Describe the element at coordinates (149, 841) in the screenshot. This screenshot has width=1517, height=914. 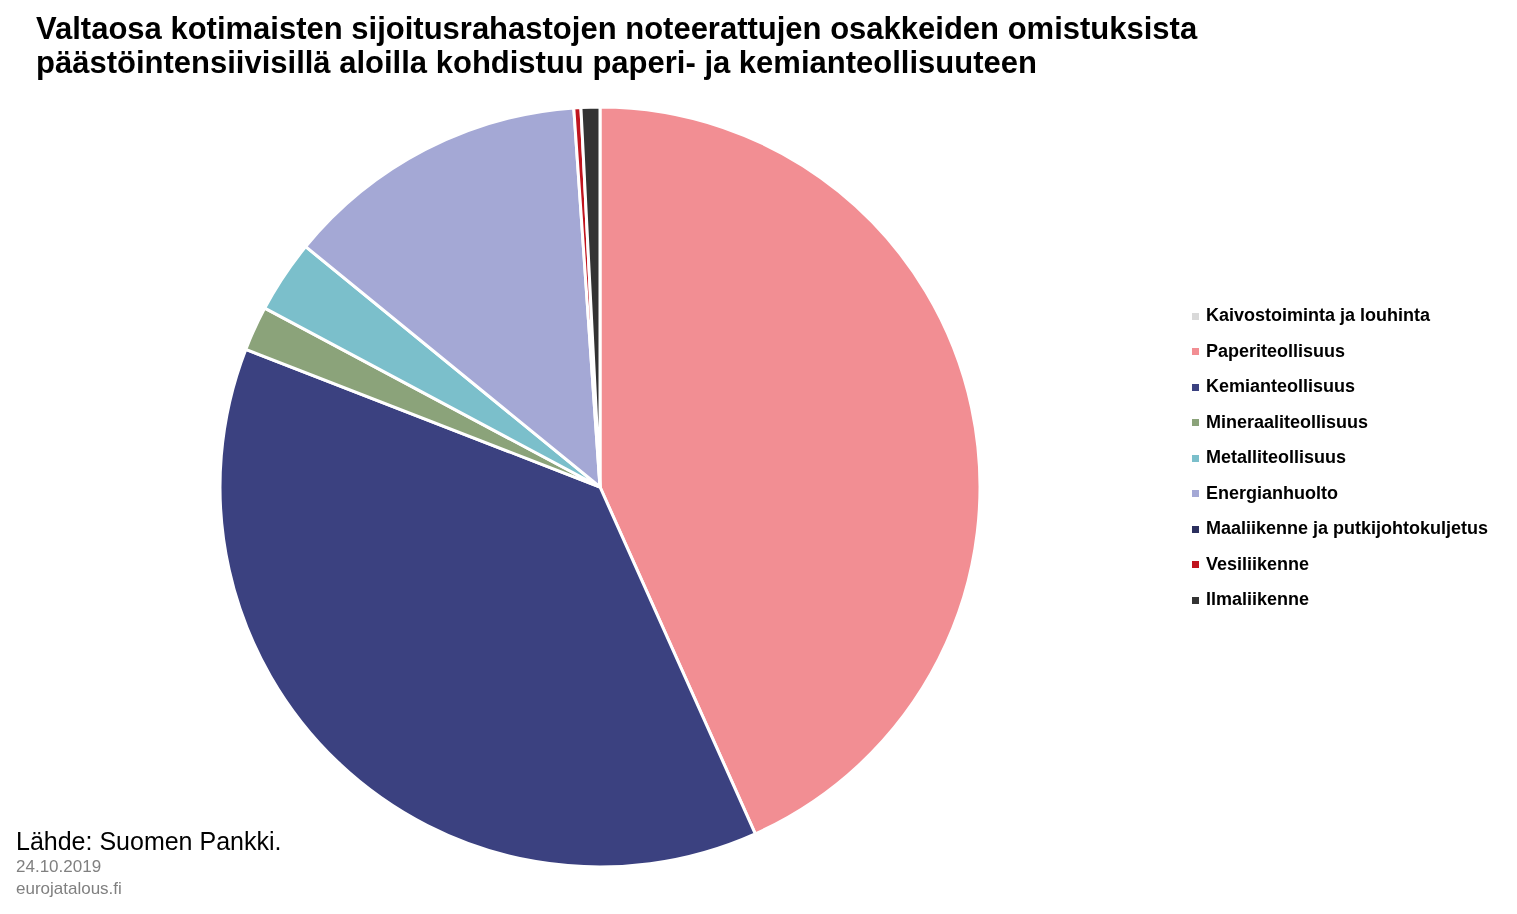
I see `text: Lähde: Suomen Pankki.` at that location.